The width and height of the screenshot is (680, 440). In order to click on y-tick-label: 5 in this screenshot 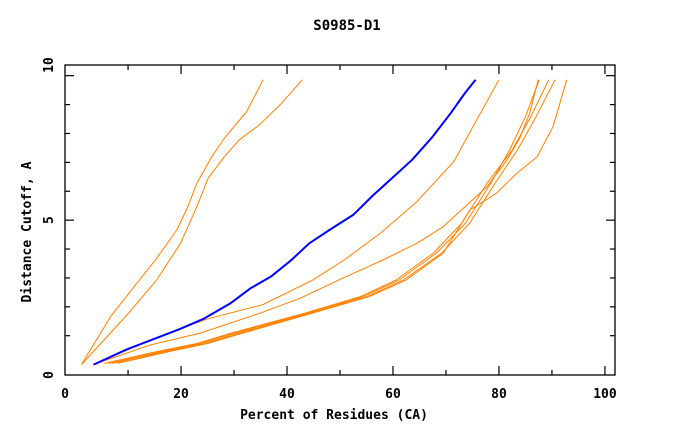, I will do `click(49, 220)`.